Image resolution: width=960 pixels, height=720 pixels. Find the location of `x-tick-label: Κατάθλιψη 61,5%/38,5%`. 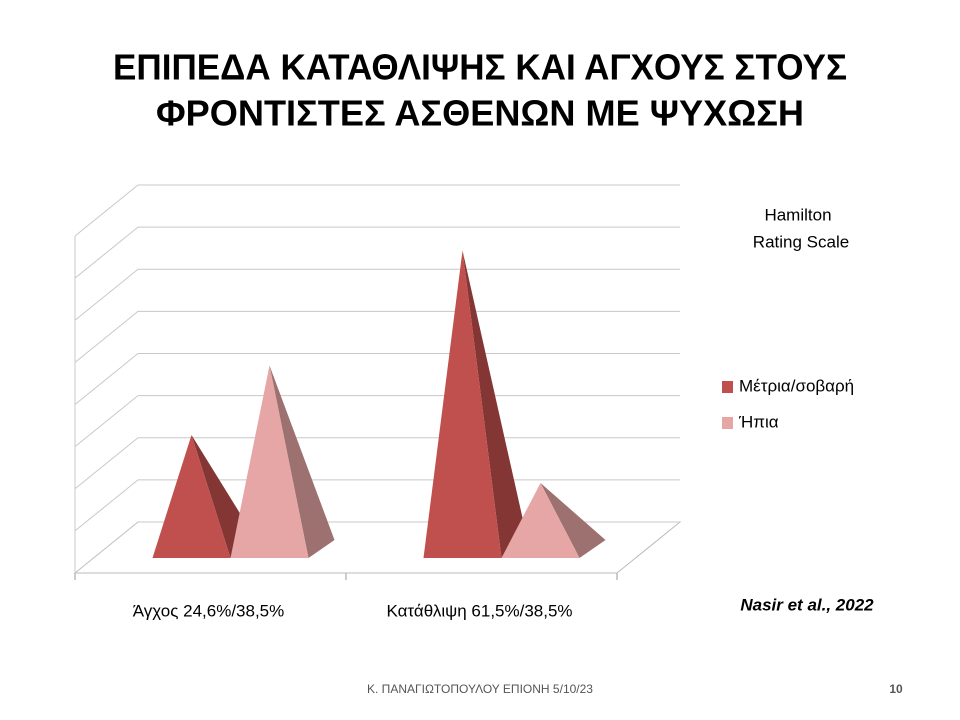

x-tick-label: Κατάθλιψη 61,5%/38,5% is located at coordinates (479, 610).